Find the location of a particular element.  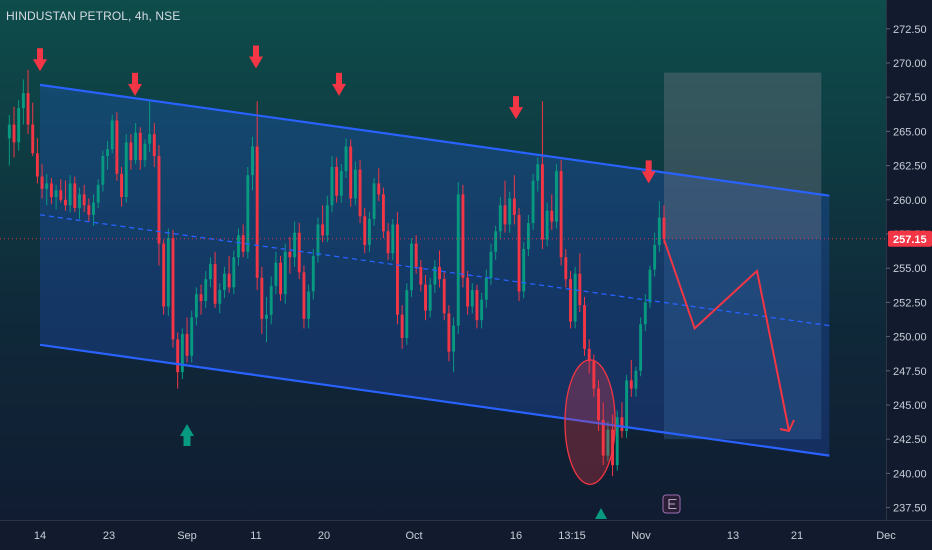

time-tick-label: 13 is located at coordinates (733, 536).